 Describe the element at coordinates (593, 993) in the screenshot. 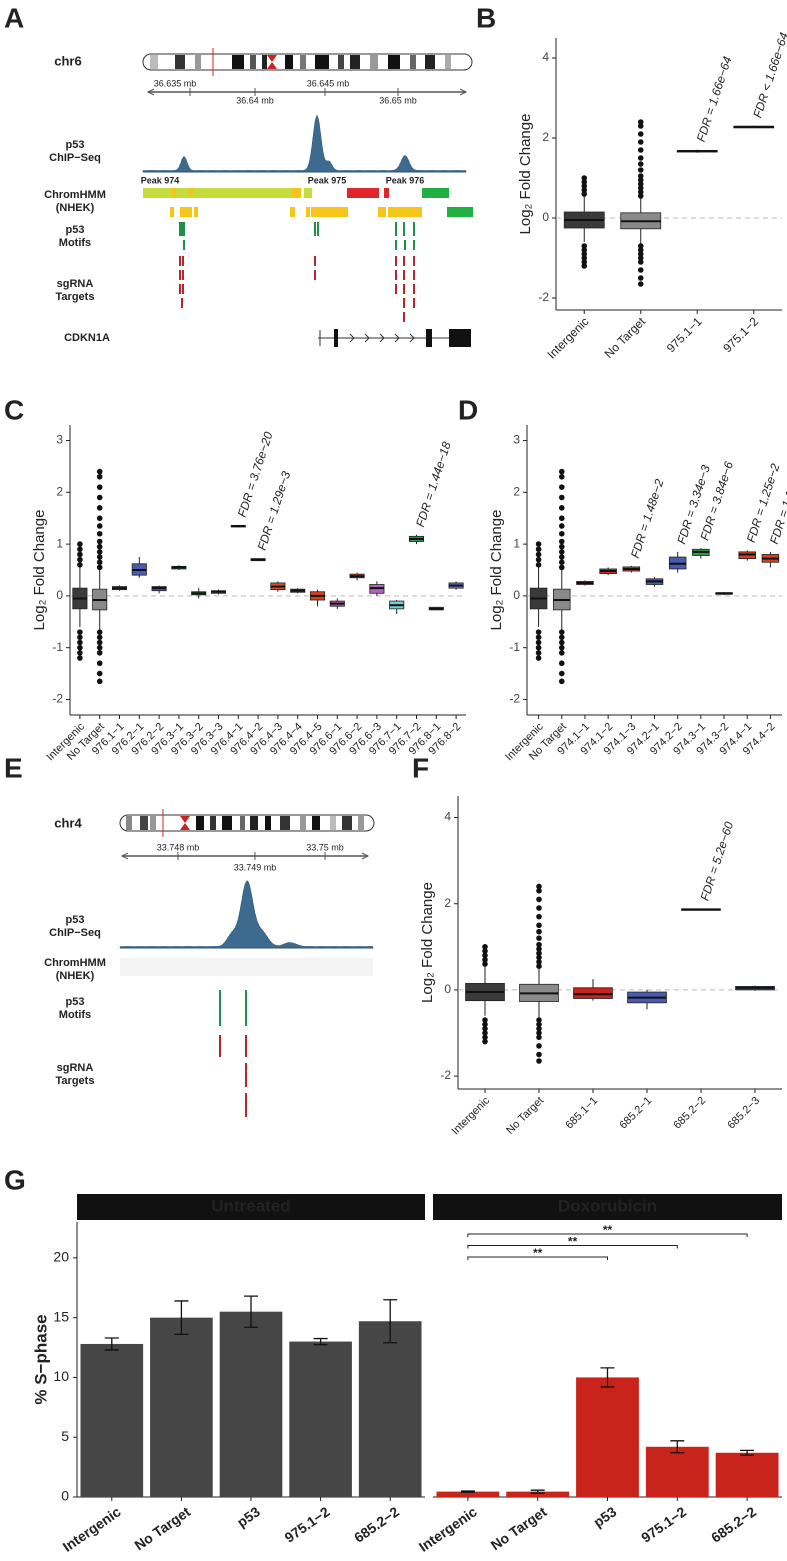

I see `box` at that location.